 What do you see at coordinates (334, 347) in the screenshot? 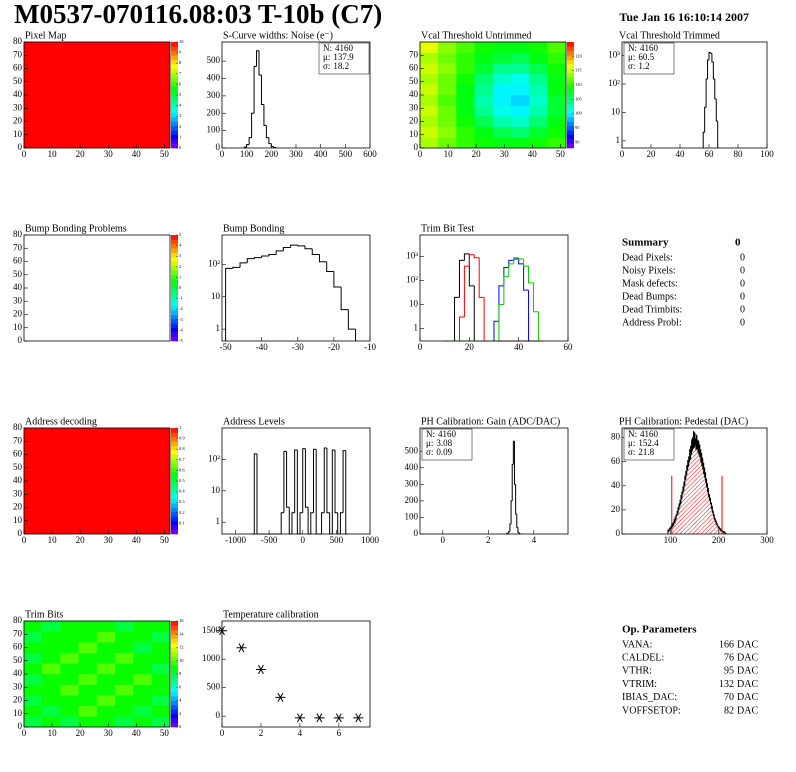
I see `x-tick-label: -20` at bounding box center [334, 347].